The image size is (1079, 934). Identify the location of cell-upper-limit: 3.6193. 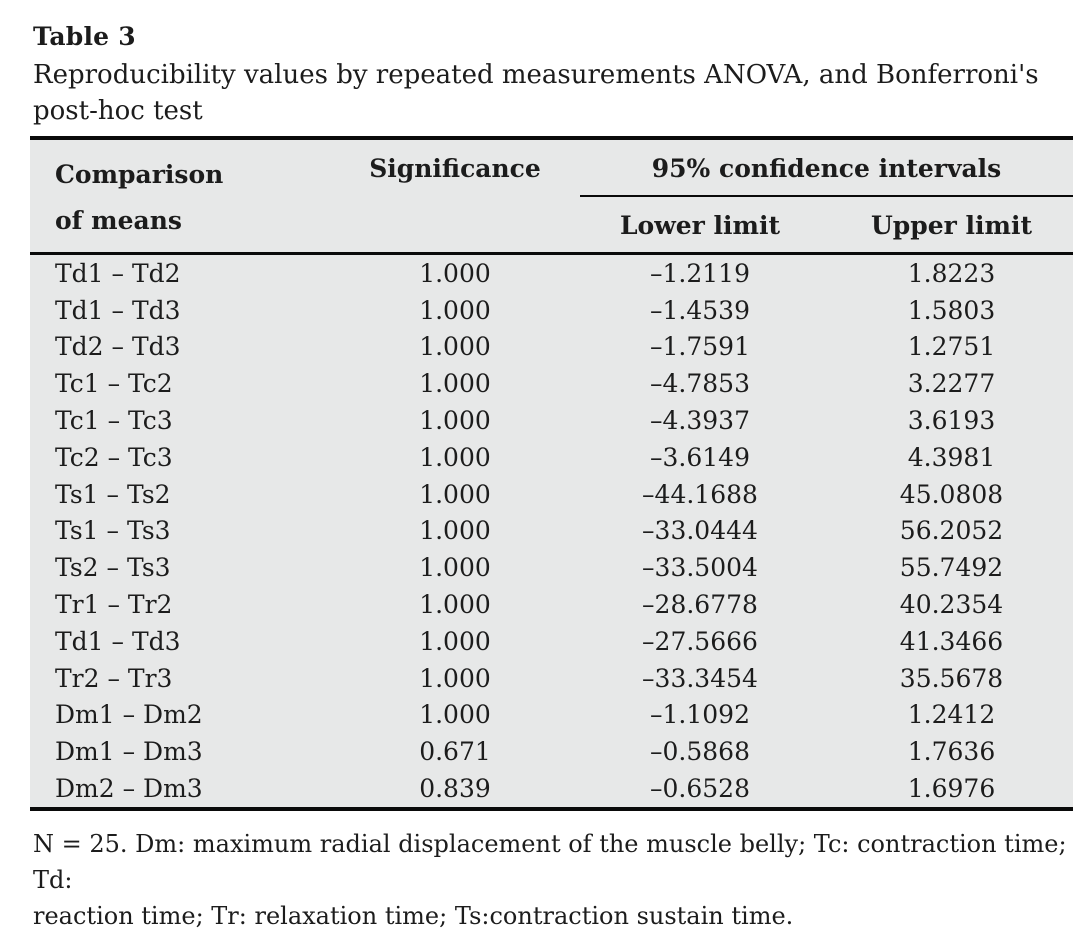
(951, 421).